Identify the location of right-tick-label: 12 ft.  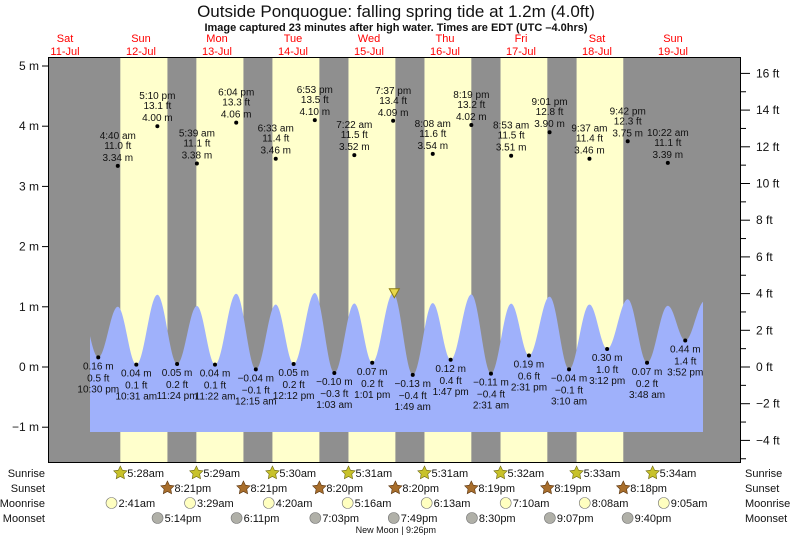
(768, 147).